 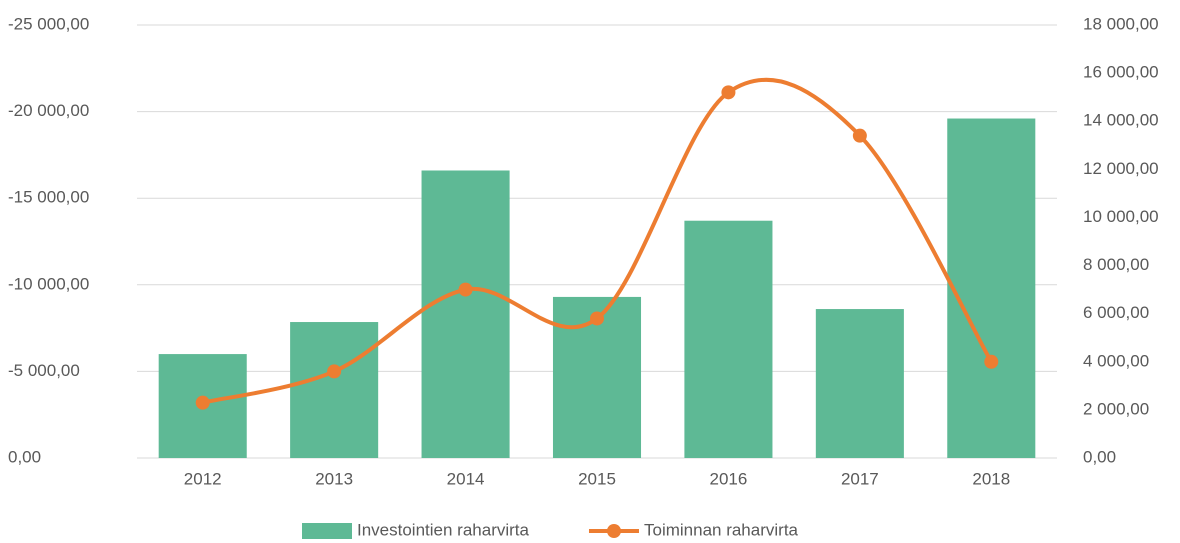 What do you see at coordinates (203, 478) in the screenshot?
I see `x-tick-label: 2012` at bounding box center [203, 478].